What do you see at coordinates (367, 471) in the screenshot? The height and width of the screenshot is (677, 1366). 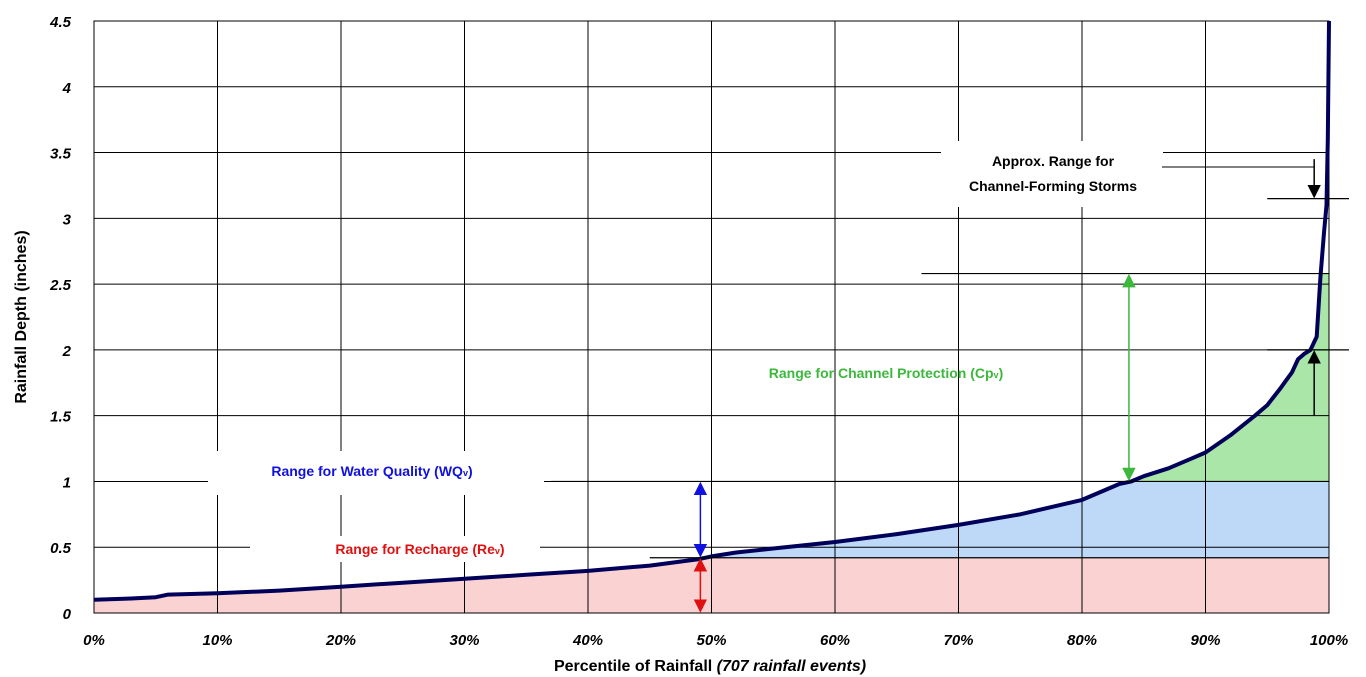 I see `water-quality-text: Range for Water Quality (WQ` at bounding box center [367, 471].